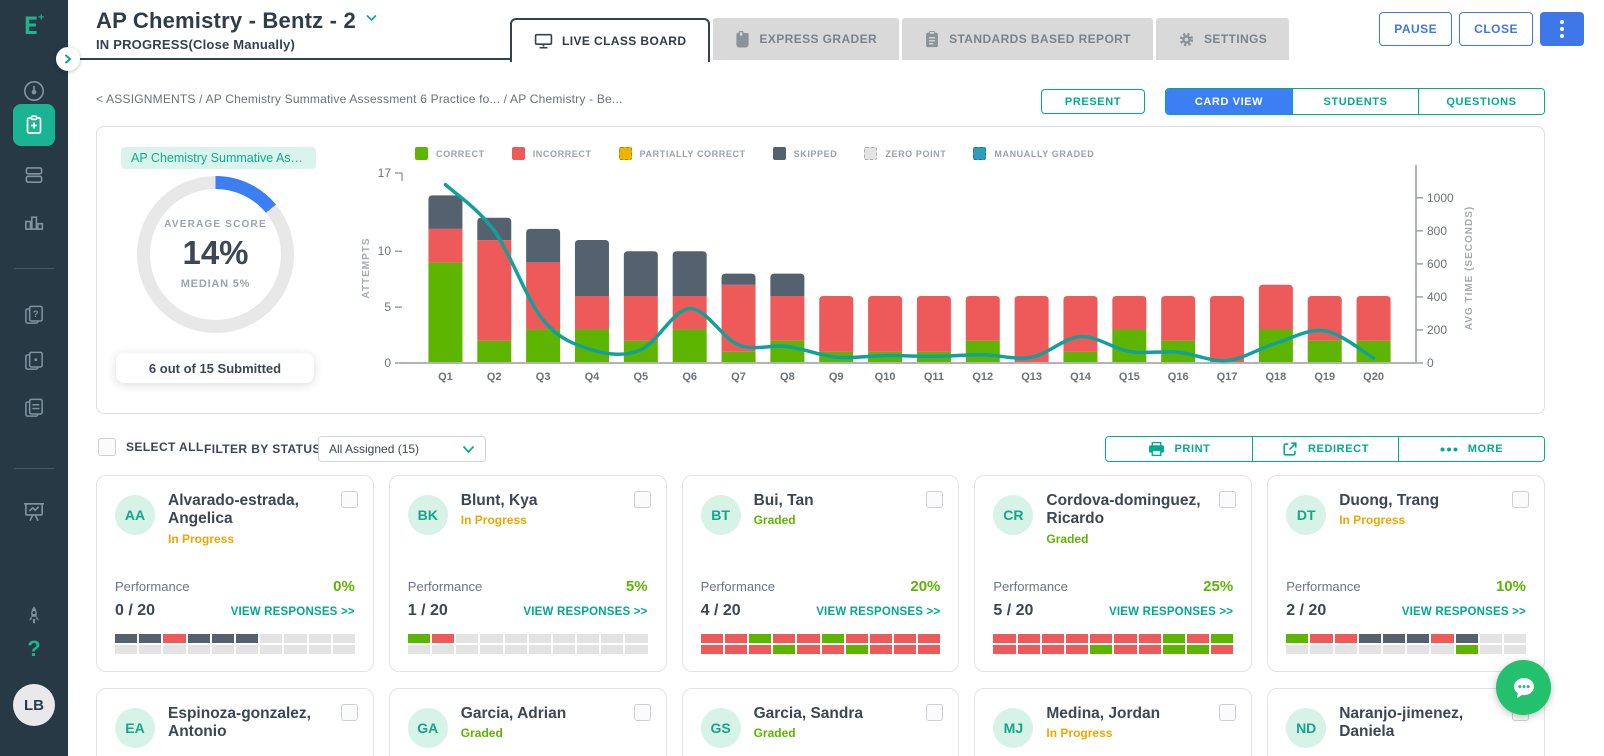  I want to click on clipboard-icon, so click(932, 39).